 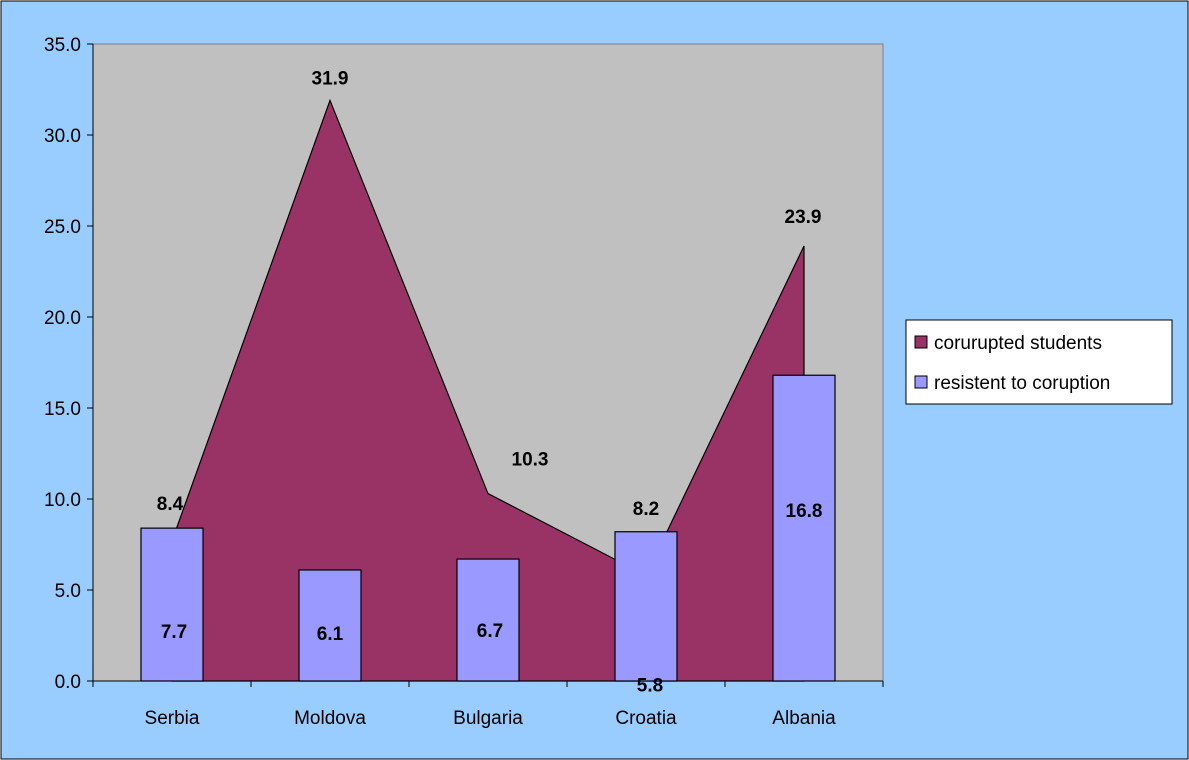 I want to click on legend-label: corurupted students, so click(x=1018, y=343).